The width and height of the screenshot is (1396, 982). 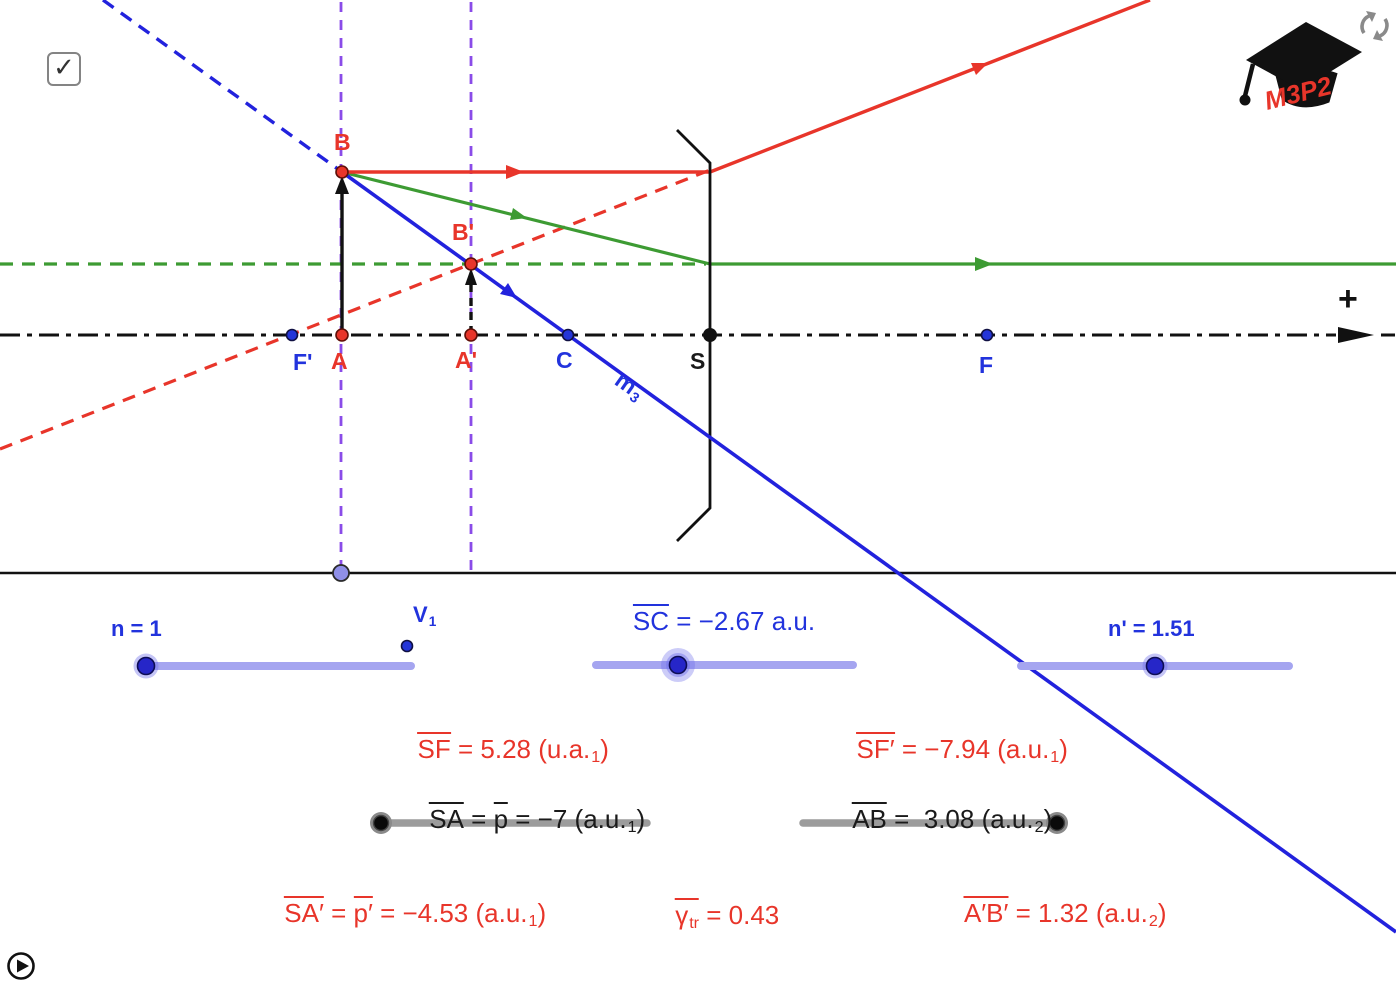 I want to click on nprime-slider-handle, so click(x=1155, y=666).